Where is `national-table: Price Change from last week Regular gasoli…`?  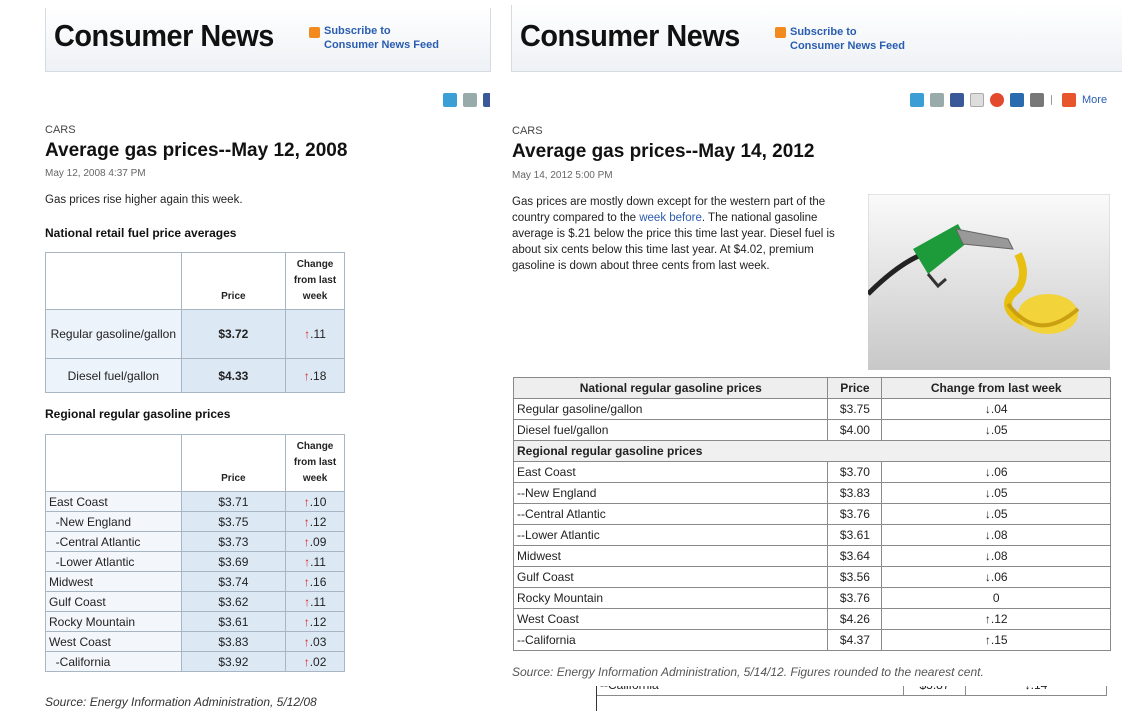
national-table: Price Change from last week Regular gasoli… is located at coordinates (195, 322).